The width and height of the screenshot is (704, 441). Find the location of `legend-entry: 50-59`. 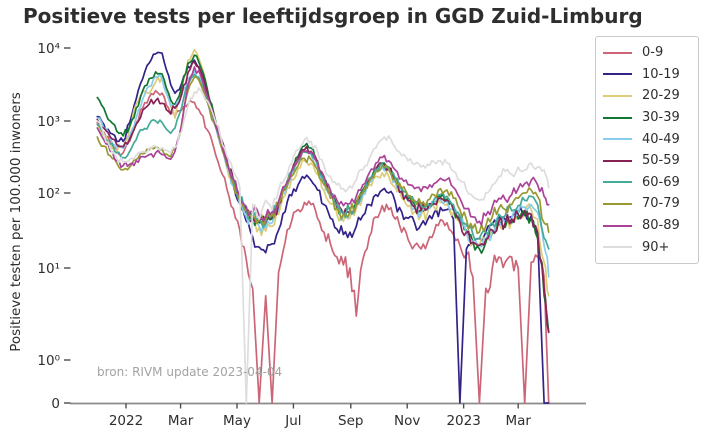

legend-entry: 50-59 is located at coordinates (647, 161).